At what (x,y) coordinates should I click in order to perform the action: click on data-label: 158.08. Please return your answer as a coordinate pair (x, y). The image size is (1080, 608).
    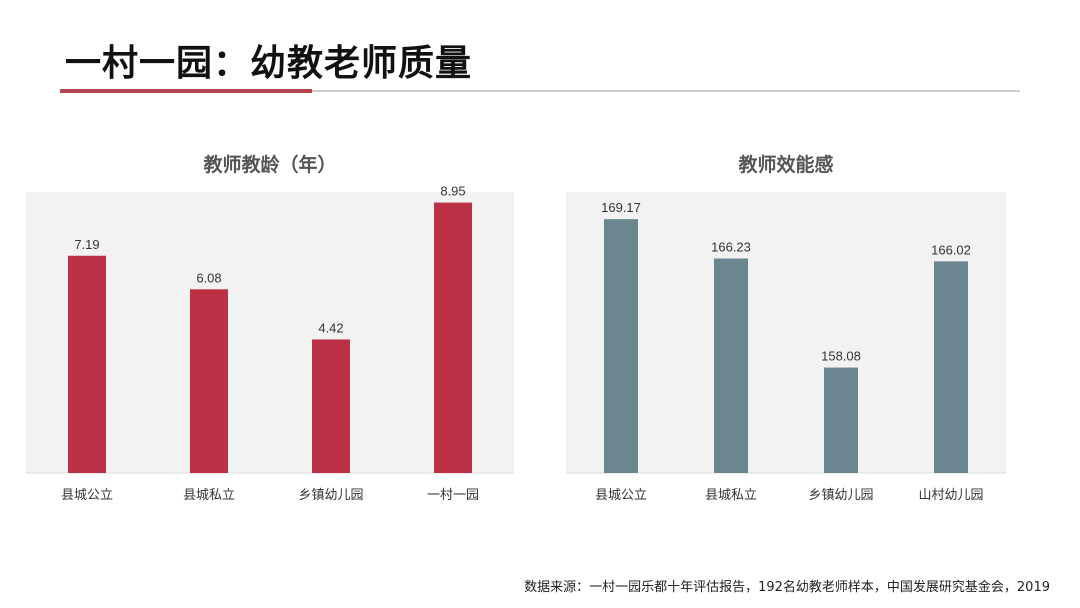
    Looking at the image, I should click on (841, 356).